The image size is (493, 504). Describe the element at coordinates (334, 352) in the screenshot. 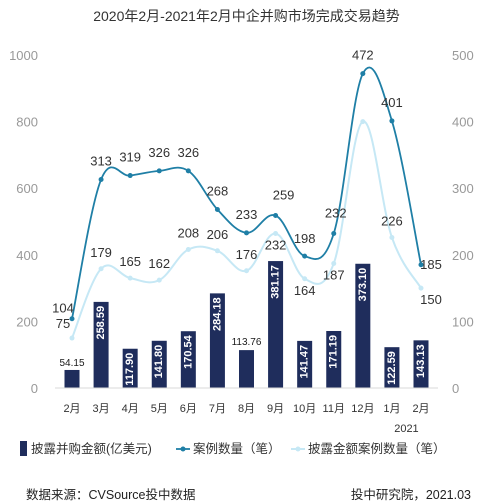

I see `bar-value-label: 171.19` at that location.